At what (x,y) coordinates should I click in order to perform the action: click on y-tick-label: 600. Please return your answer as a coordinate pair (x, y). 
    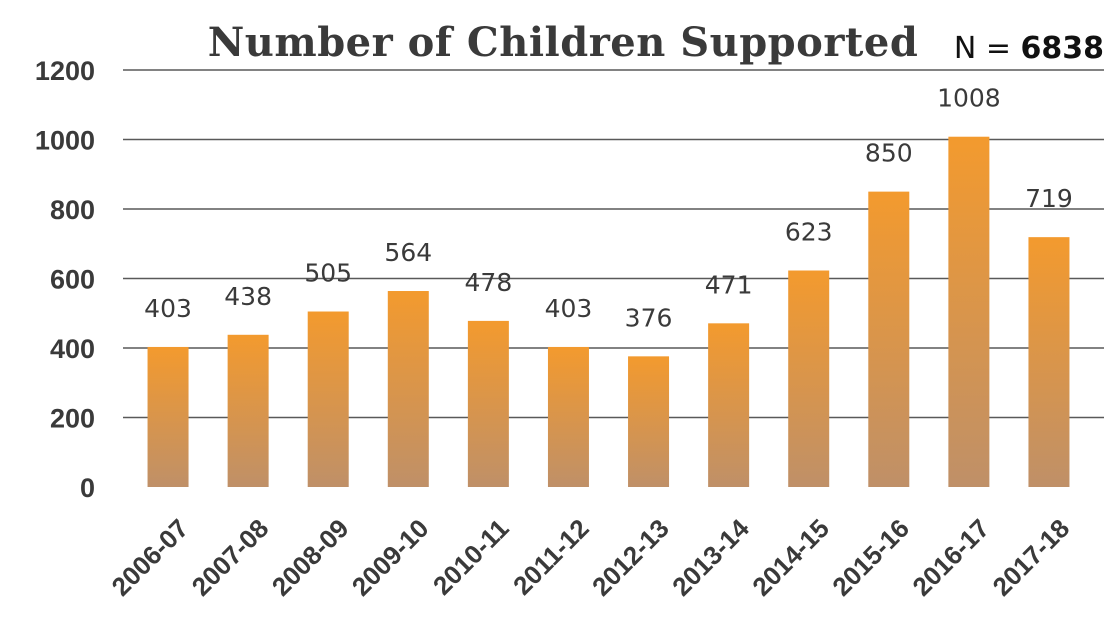
    Looking at the image, I should click on (72, 280).